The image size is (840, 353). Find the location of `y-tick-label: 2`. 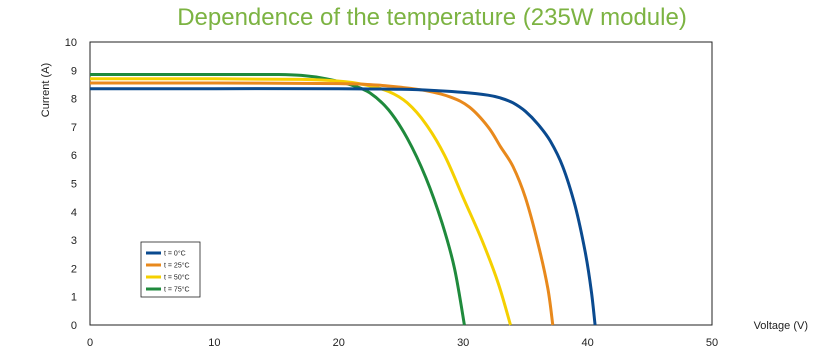

y-tick-label: 2 is located at coordinates (74, 269).